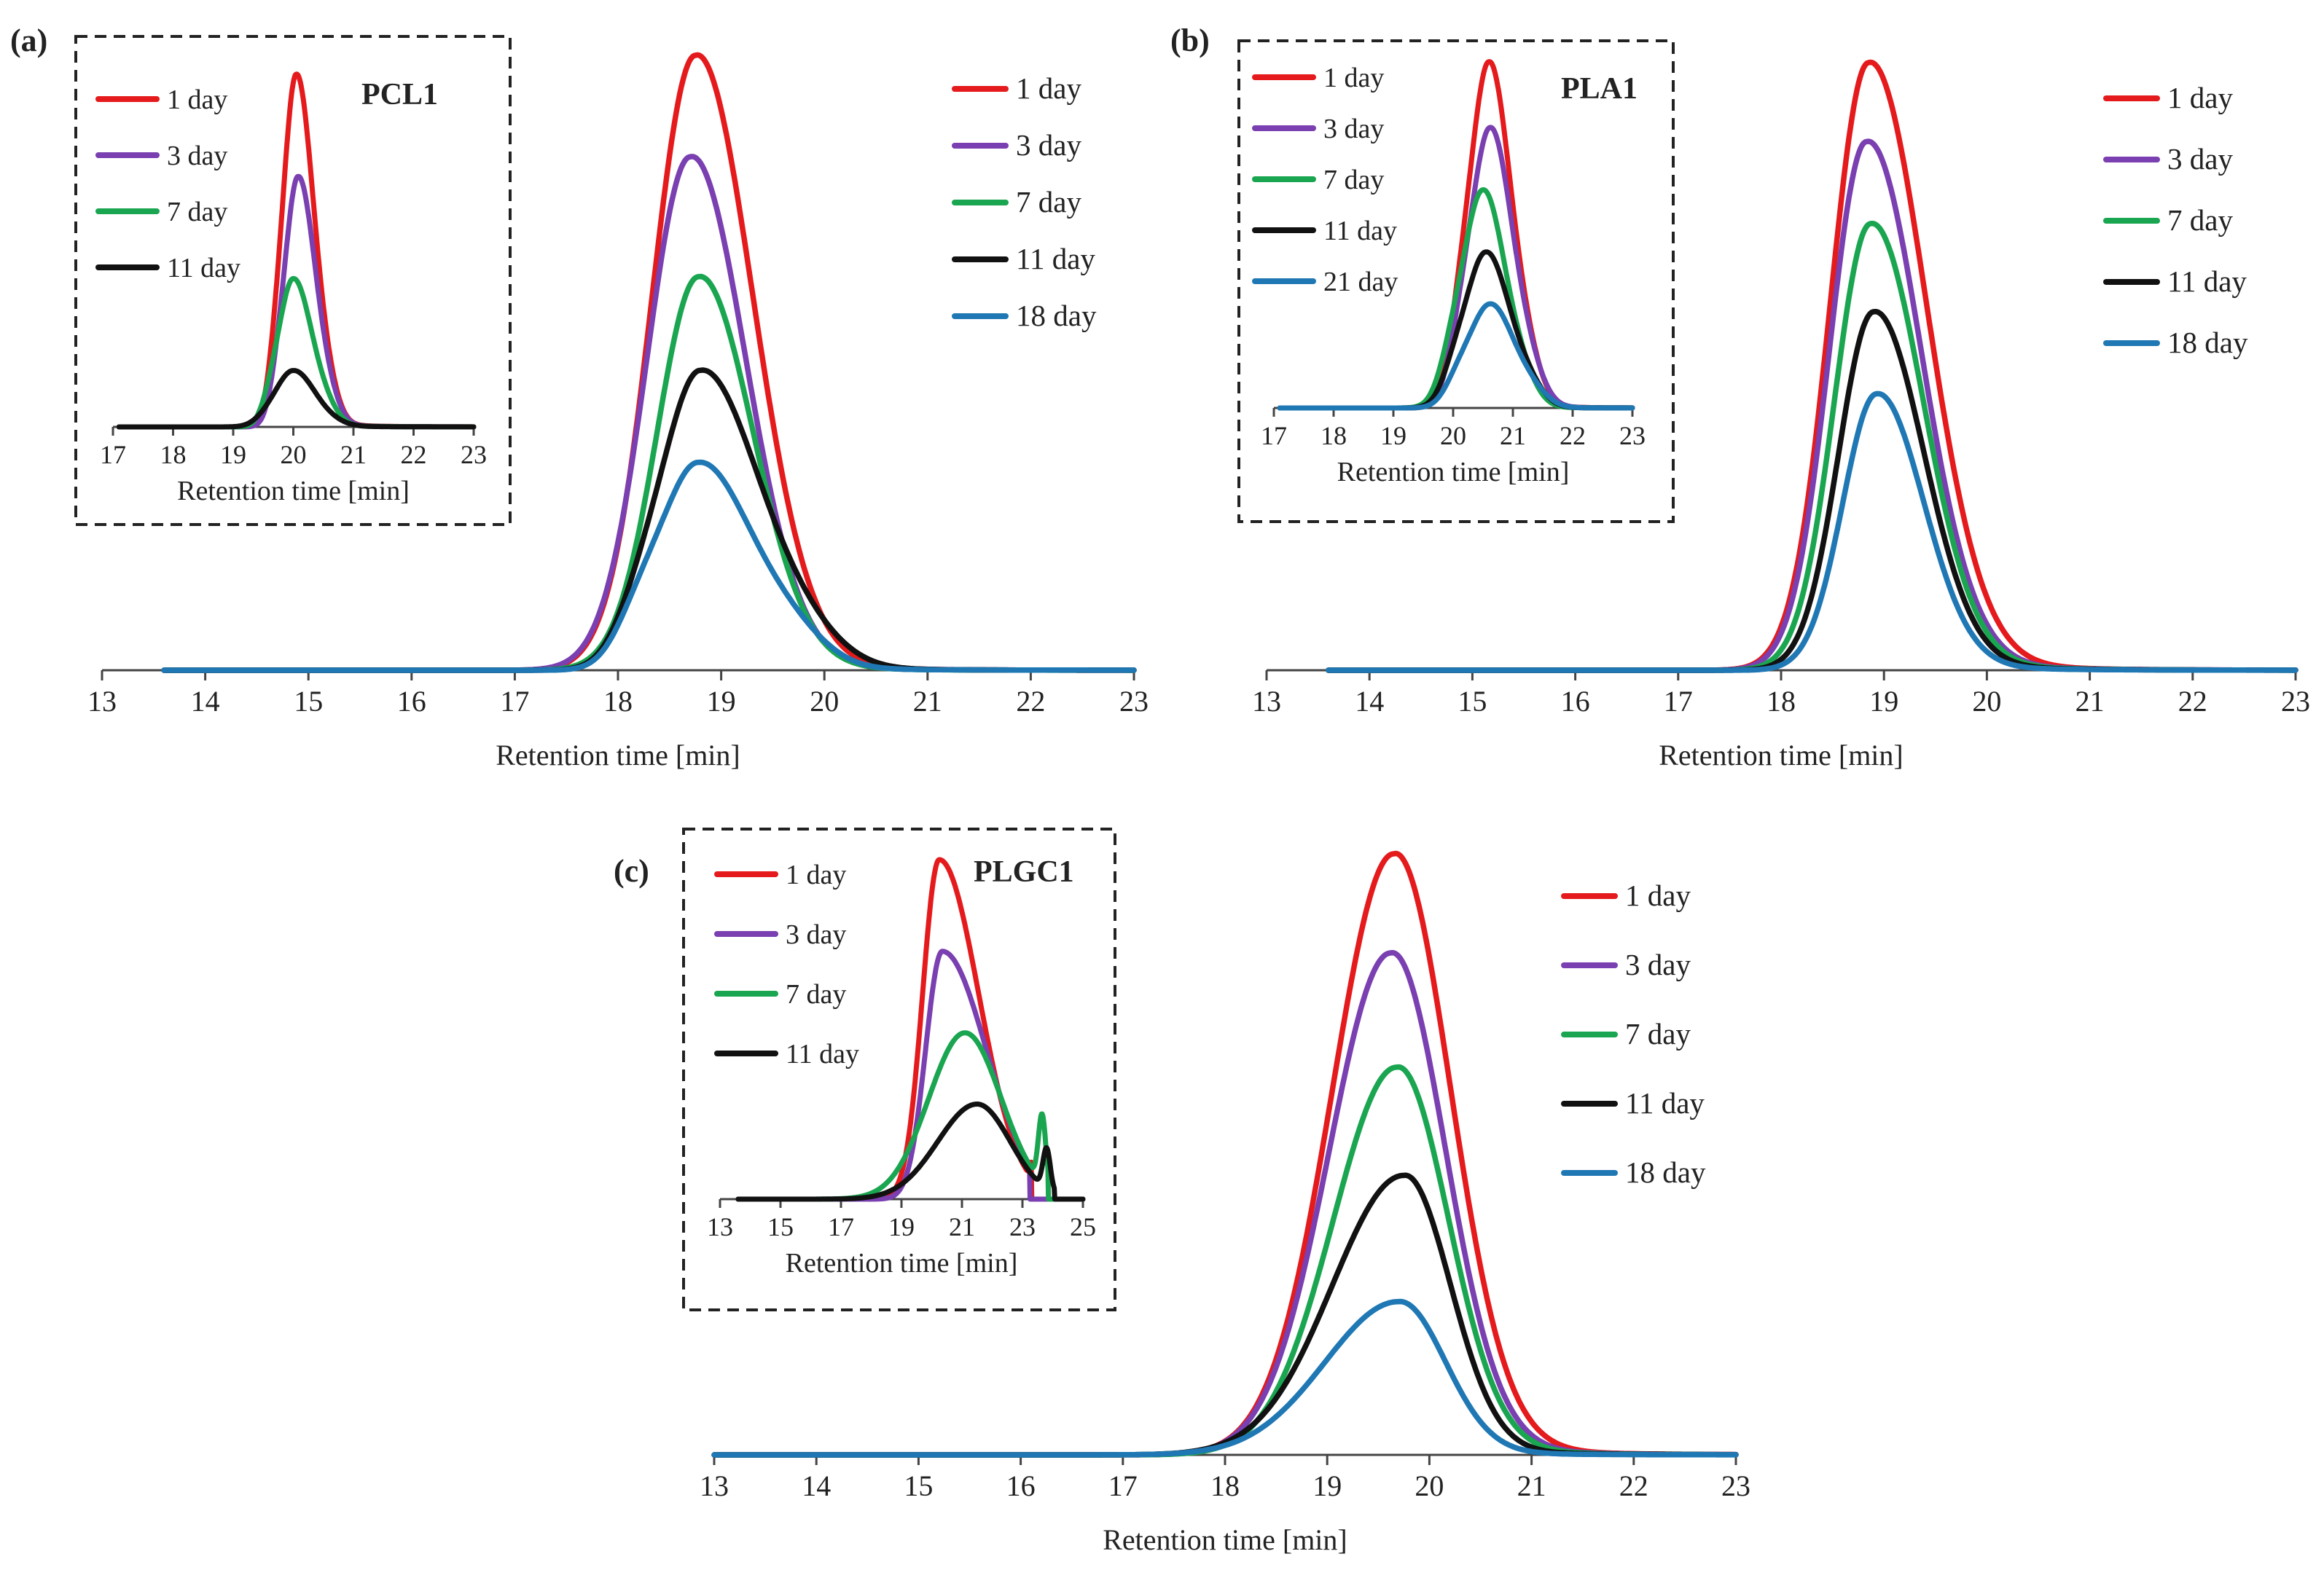 The image size is (2324, 1586). Describe the element at coordinates (102, 701) in the screenshot. I see `panel-a-main-tick-label-13: 13` at that location.